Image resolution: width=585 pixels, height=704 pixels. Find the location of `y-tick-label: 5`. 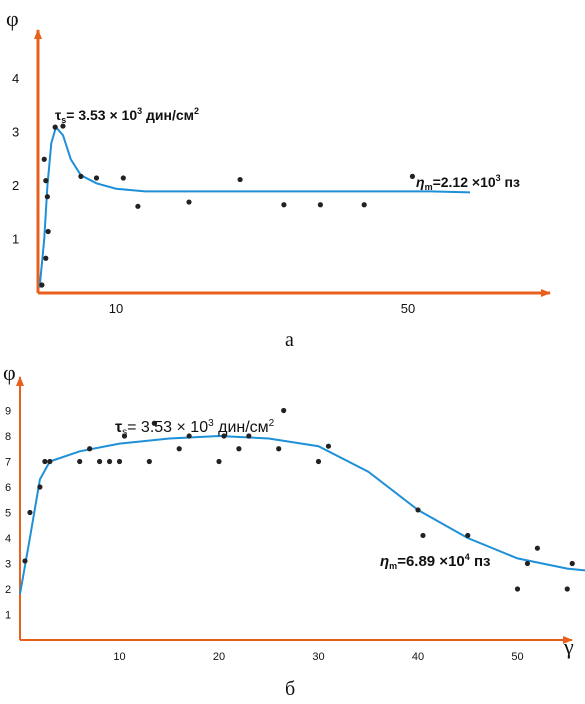

y-tick-label: 5 is located at coordinates (8, 514).